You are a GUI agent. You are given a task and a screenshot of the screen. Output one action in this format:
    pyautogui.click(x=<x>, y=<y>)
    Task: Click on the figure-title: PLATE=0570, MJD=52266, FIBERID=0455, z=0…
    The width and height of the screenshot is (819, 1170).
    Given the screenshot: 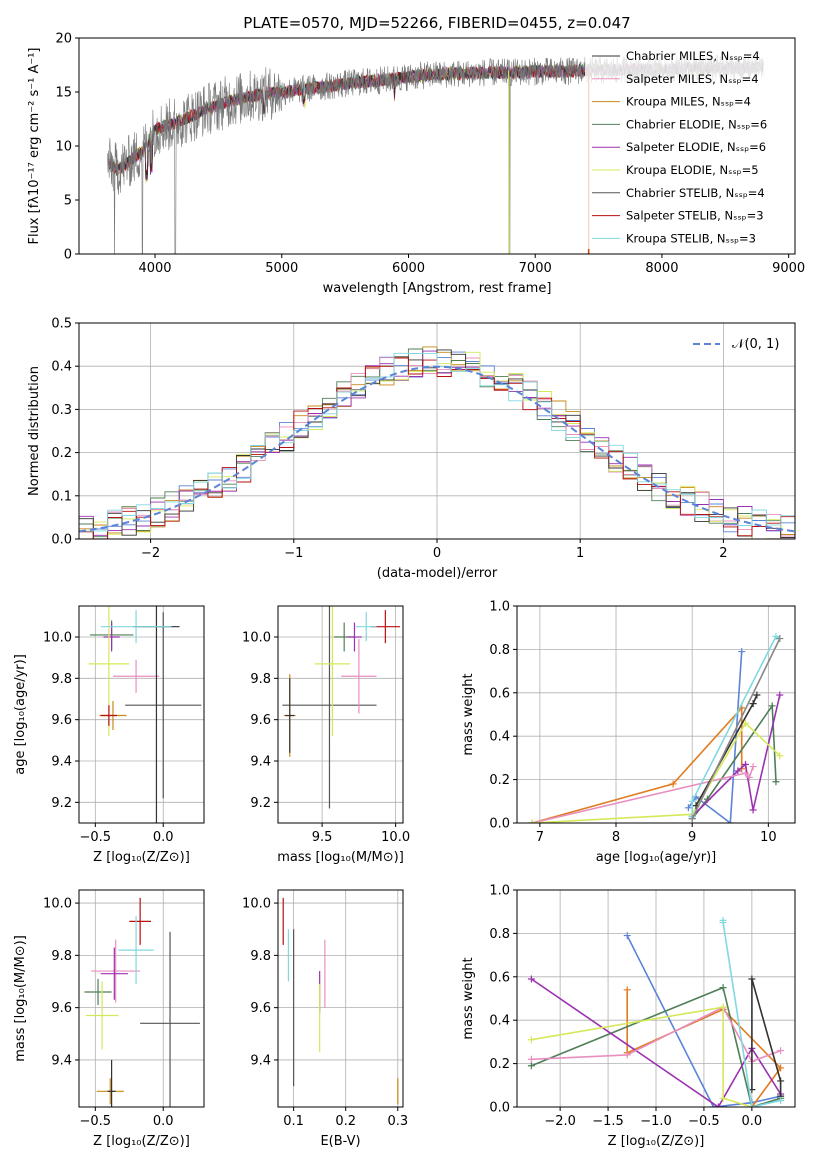 What is the action you would take?
    pyautogui.click(x=436, y=23)
    